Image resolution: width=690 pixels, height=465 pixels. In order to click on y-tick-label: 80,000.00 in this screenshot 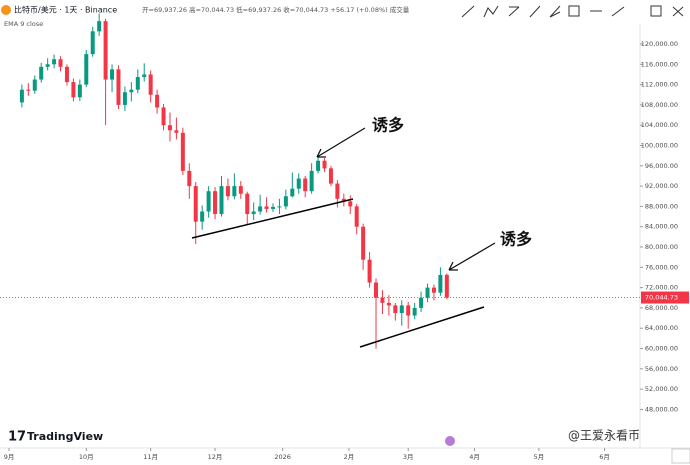, I will do `click(661, 247)`.